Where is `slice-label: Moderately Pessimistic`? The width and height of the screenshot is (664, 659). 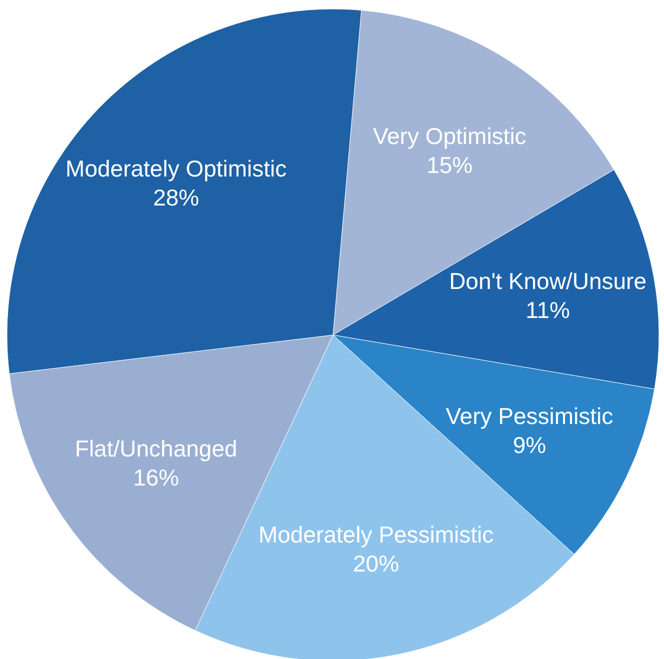
slice-label: Moderately Pessimistic is located at coordinates (376, 535).